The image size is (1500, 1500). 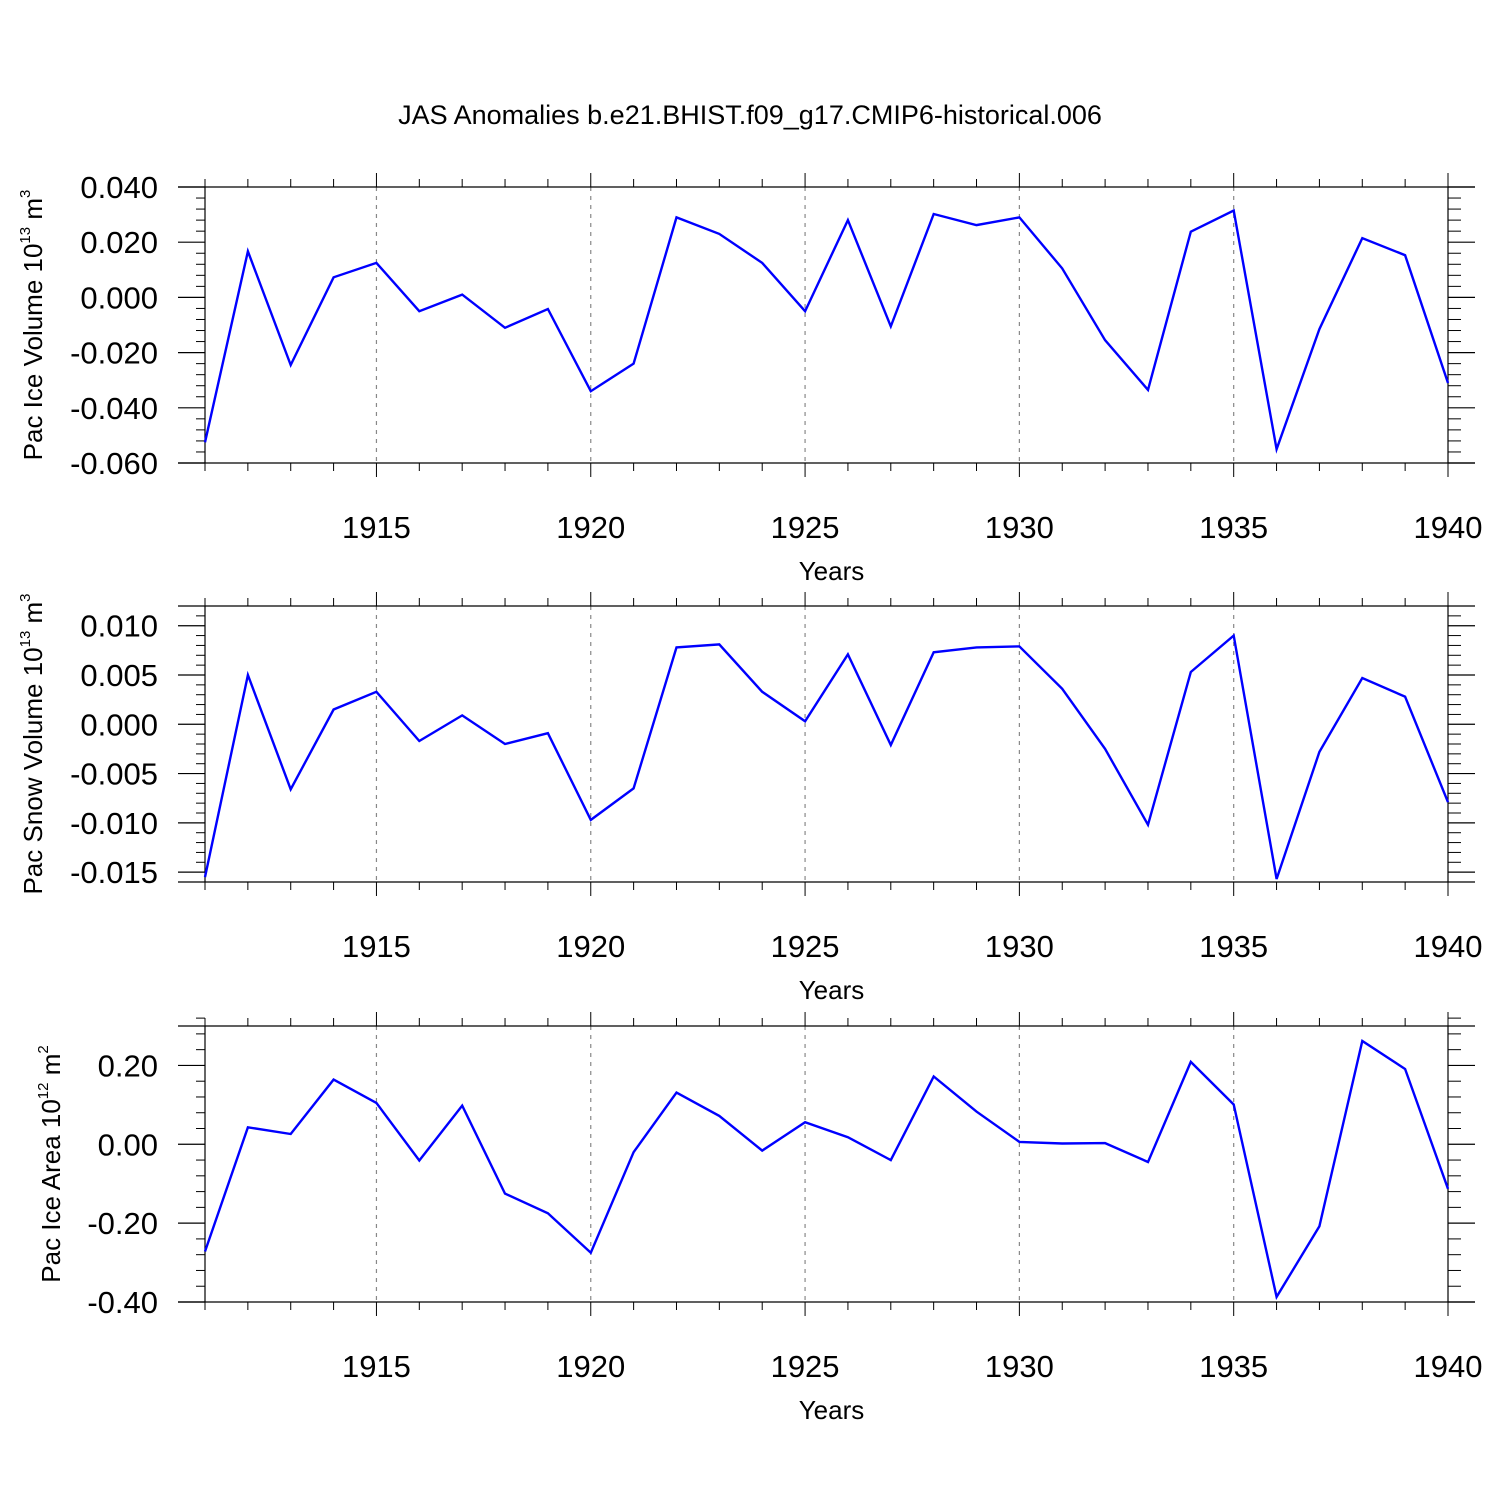 What do you see at coordinates (119, 187) in the screenshot?
I see `y-tick-label: 0.040` at bounding box center [119, 187].